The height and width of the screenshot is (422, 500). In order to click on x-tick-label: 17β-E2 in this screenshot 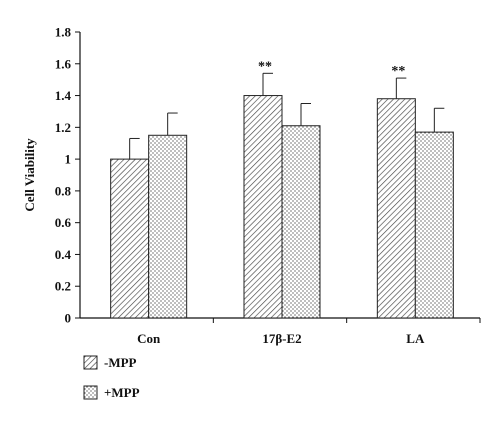, I will do `click(281, 338)`.